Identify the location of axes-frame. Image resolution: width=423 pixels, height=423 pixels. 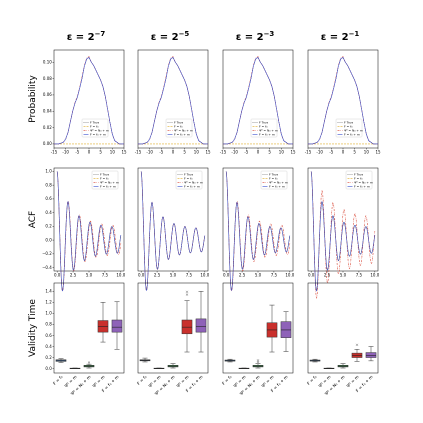
(173, 328).